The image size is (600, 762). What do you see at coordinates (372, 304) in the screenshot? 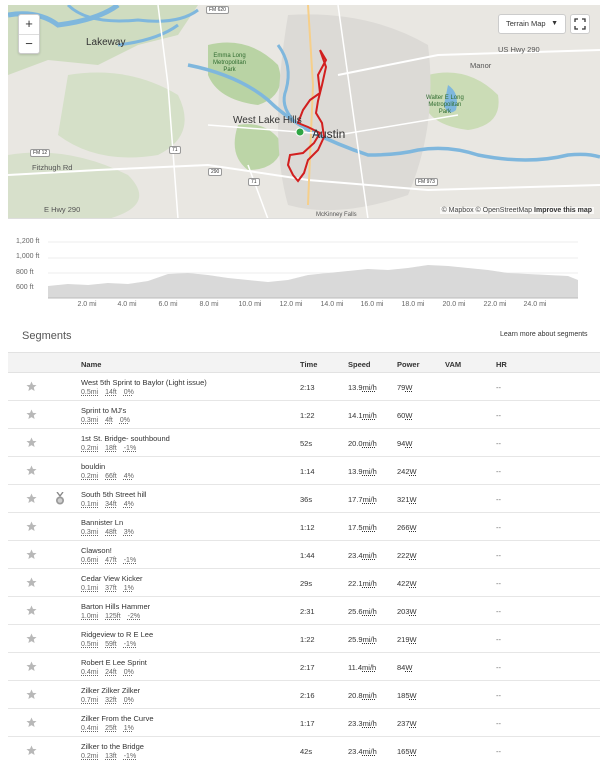
I see `elevation-x-tick: 16.0 mi` at bounding box center [372, 304].